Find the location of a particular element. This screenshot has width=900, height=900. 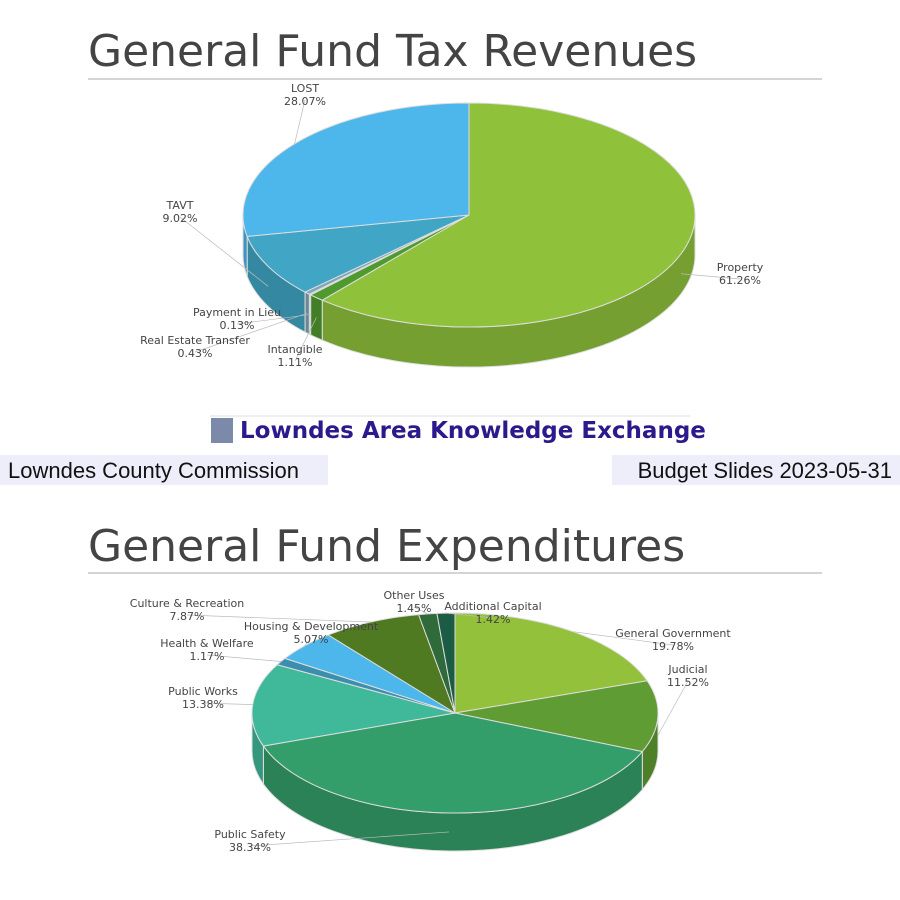

footer-right-bg is located at coordinates (756, 470).